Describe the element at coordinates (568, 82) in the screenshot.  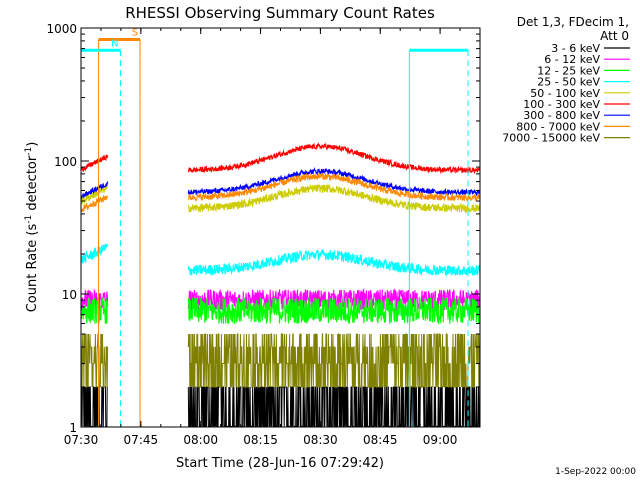
I see `legend-label-3: 25 - 50 keV` at that location.